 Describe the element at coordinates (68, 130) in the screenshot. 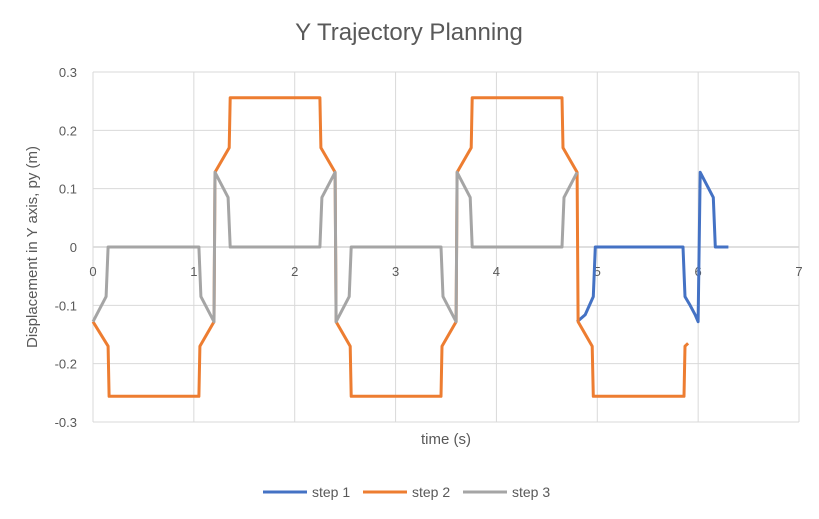

I see `y-tick-label: 0.2` at that location.